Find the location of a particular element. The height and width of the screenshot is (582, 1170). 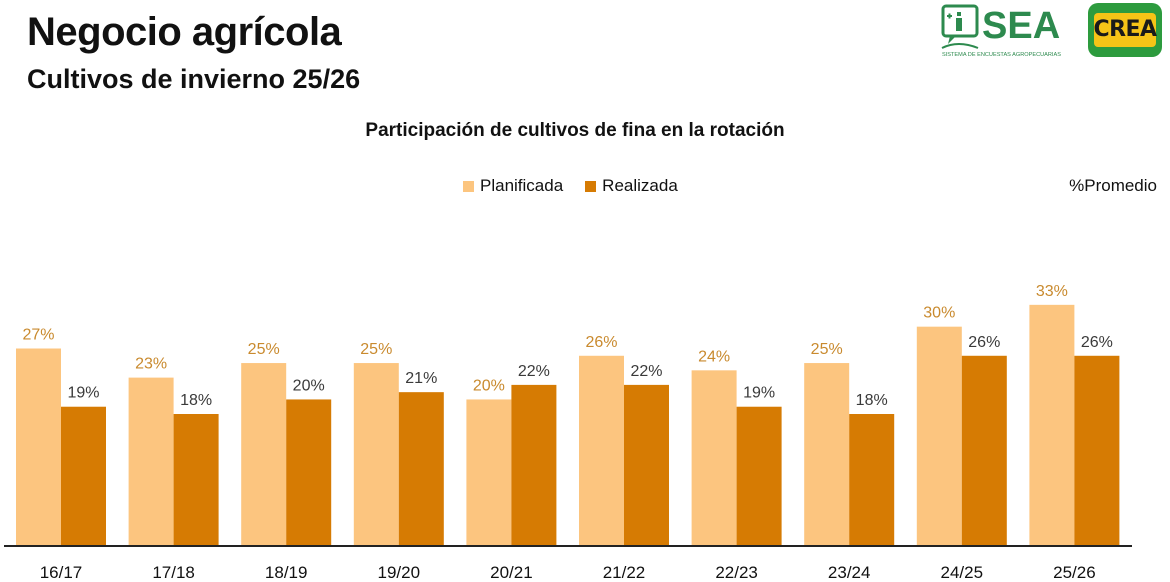

data-label-realizada-20-21: 22% is located at coordinates (534, 371).